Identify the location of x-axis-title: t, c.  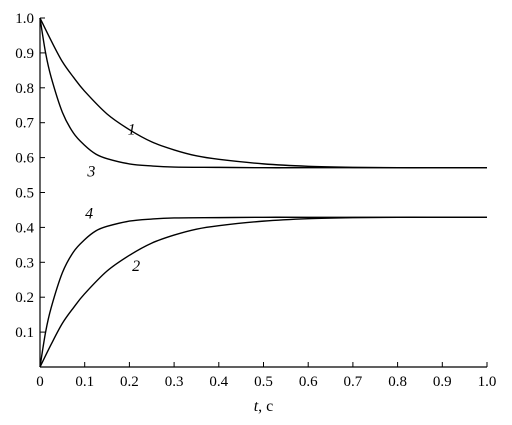
(264, 406).